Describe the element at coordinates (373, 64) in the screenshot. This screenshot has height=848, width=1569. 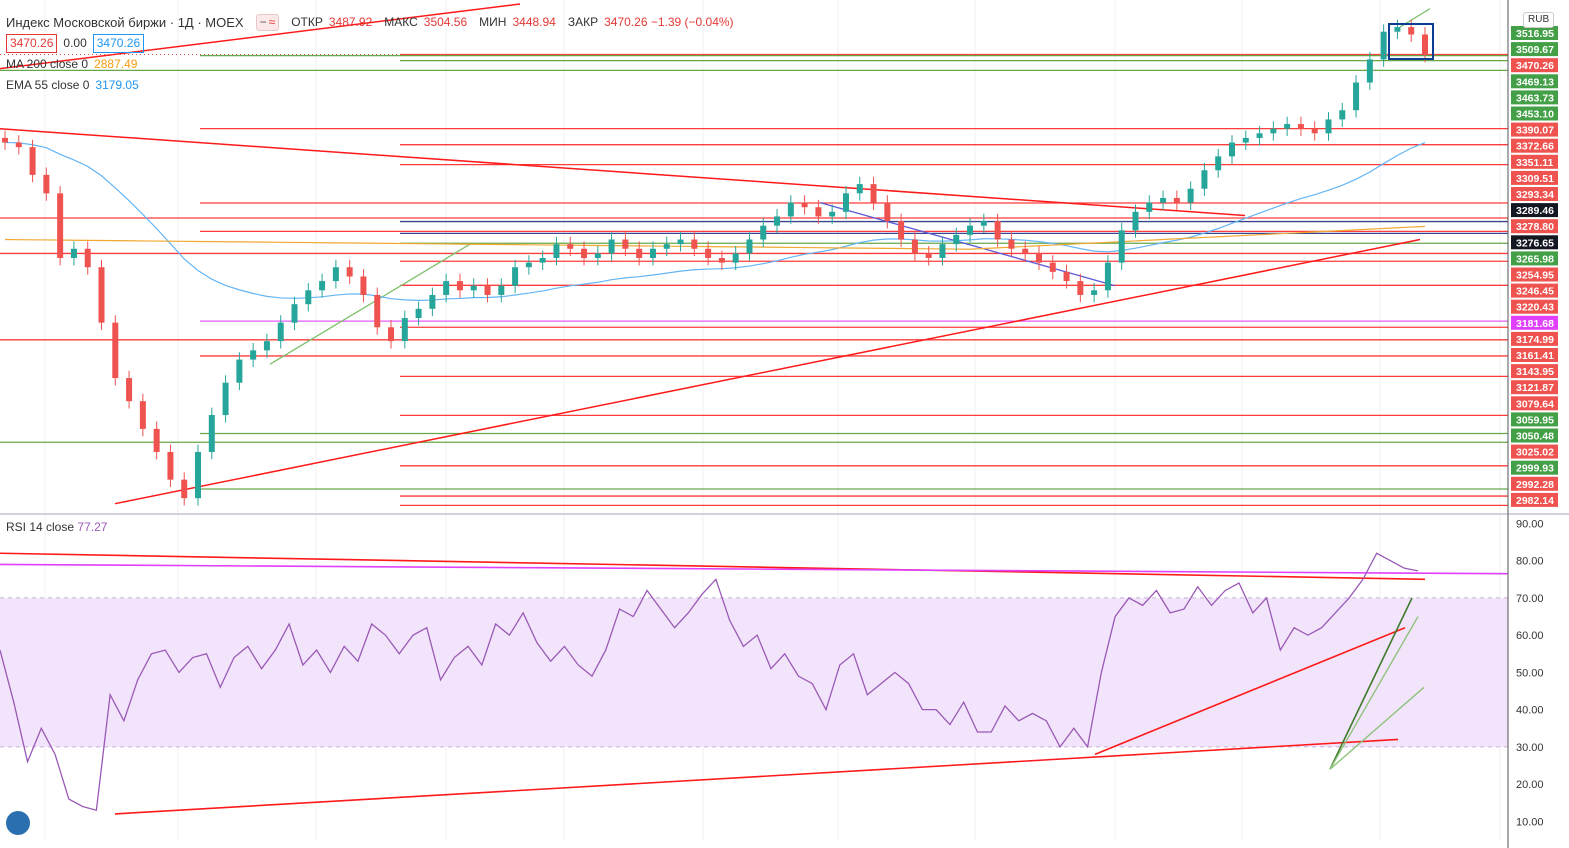
I see `ma-legend-row: MA 200 close 0 2887.49` at that location.